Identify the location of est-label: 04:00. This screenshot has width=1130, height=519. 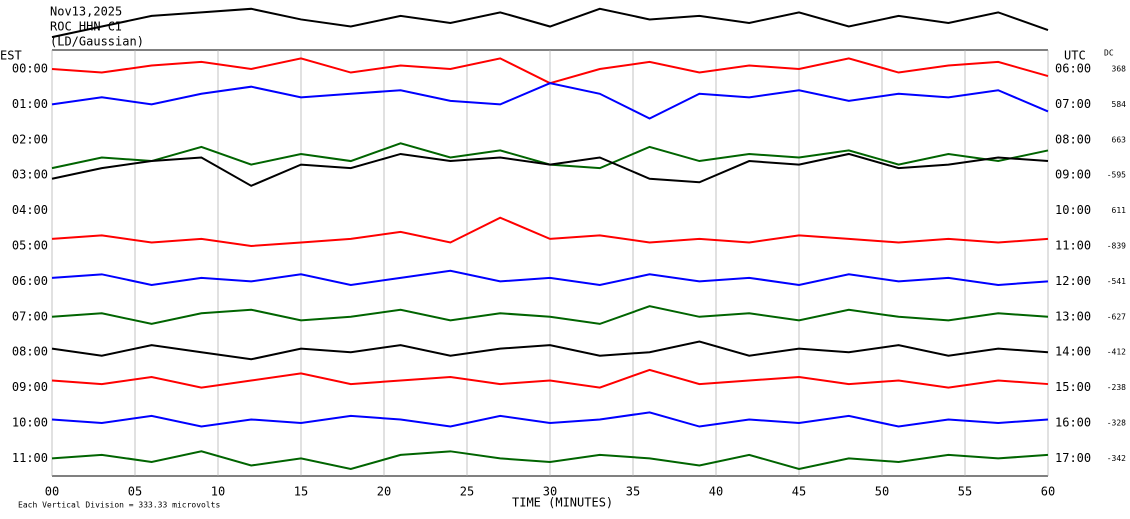
(30, 210).